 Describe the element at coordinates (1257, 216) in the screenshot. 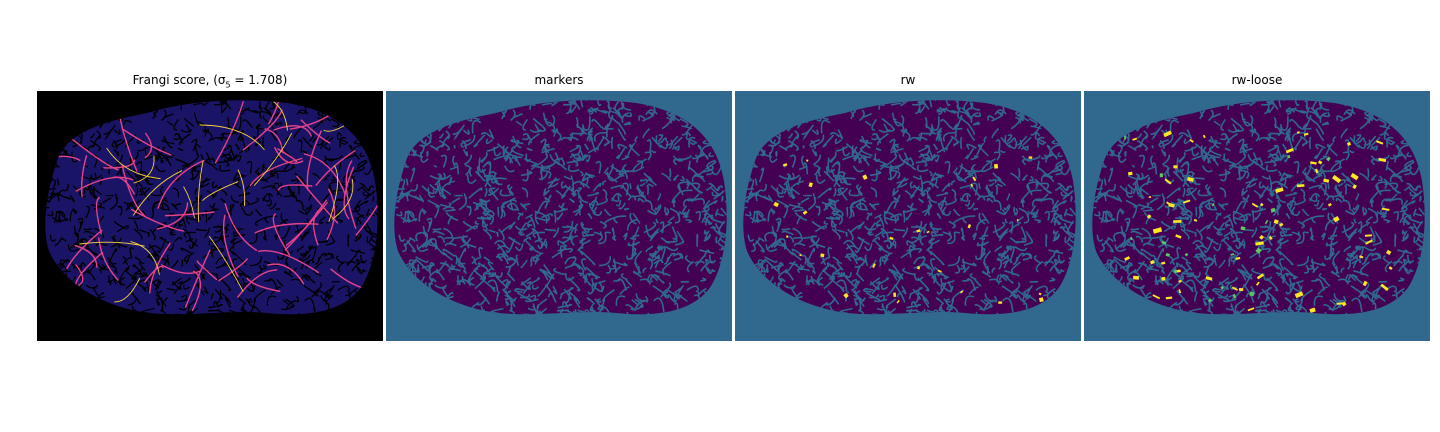

I see `rw-loose-image` at that location.